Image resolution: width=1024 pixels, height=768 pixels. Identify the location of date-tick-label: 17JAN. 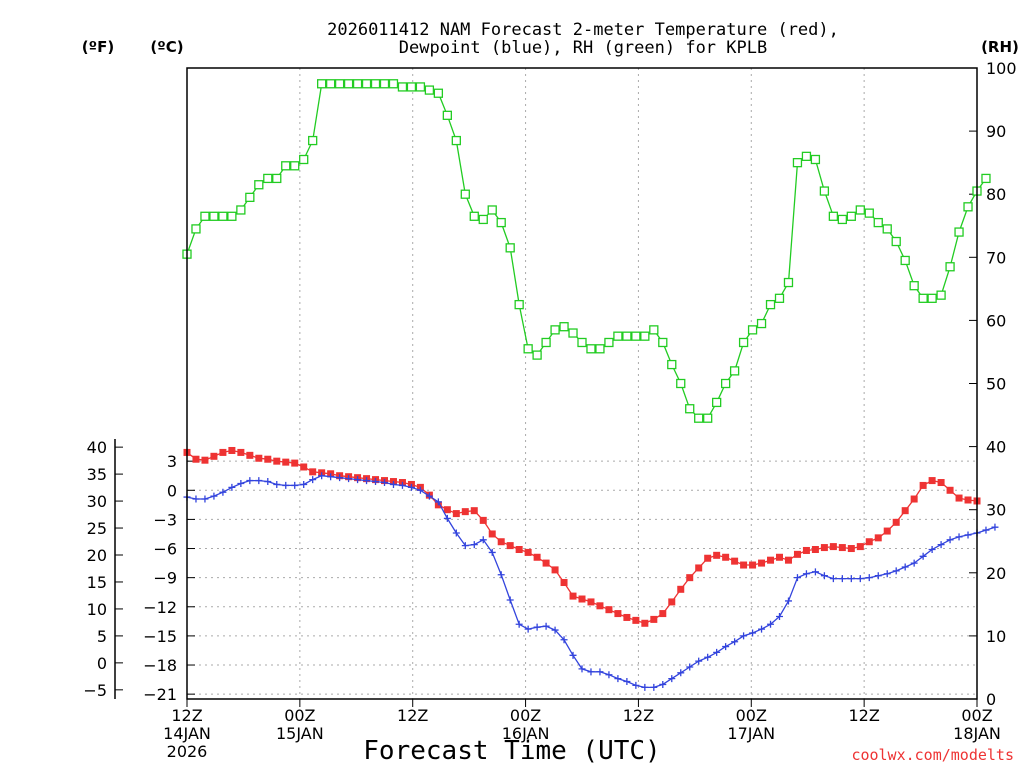
(751, 733).